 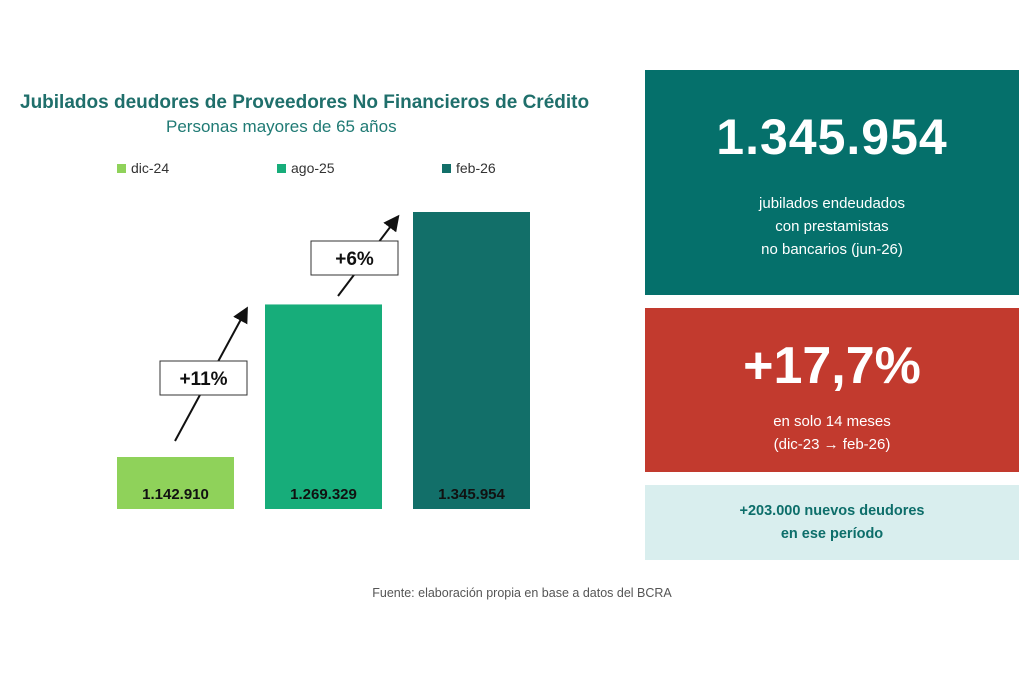 I want to click on legend-label-feb-26: feb-26, so click(x=476, y=168).